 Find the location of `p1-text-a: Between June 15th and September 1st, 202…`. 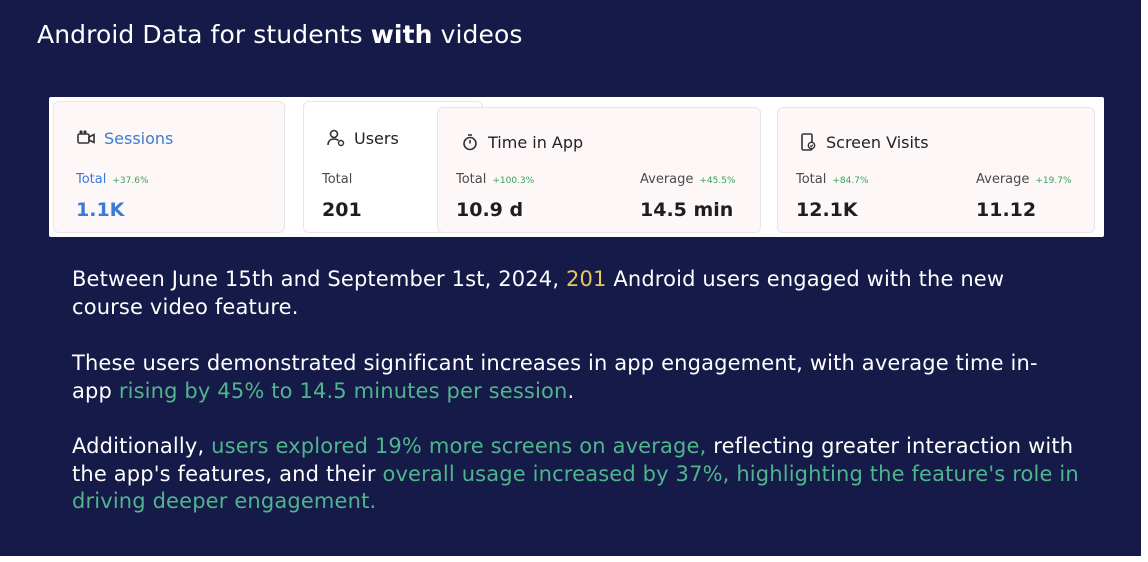

p1-text-a: Between June 15th and September 1st, 202… is located at coordinates (319, 279).